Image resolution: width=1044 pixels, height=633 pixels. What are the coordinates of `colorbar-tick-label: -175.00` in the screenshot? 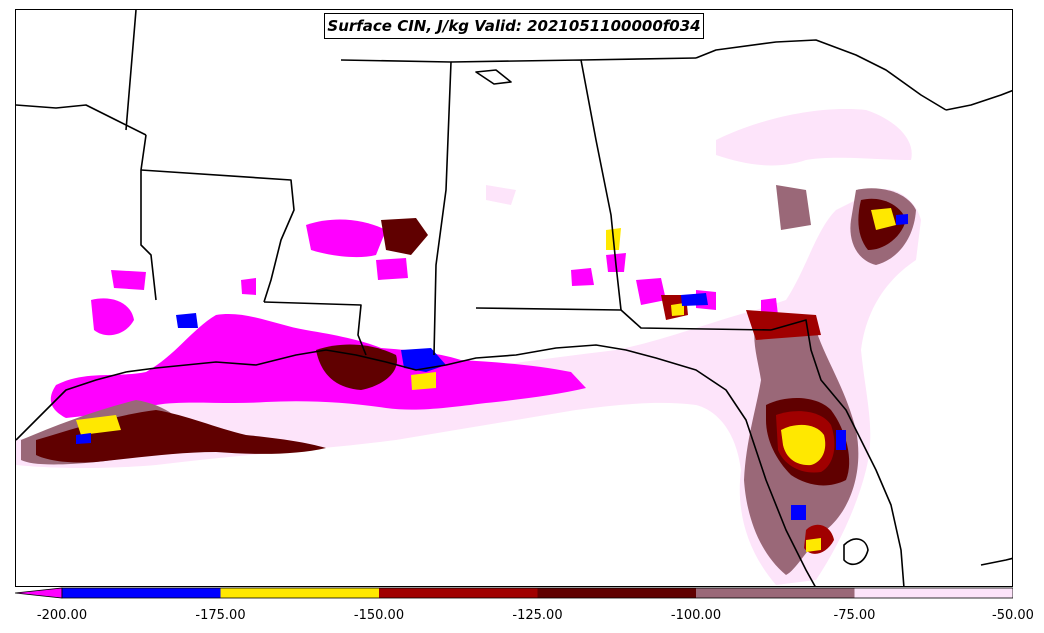 It's located at (220, 615).